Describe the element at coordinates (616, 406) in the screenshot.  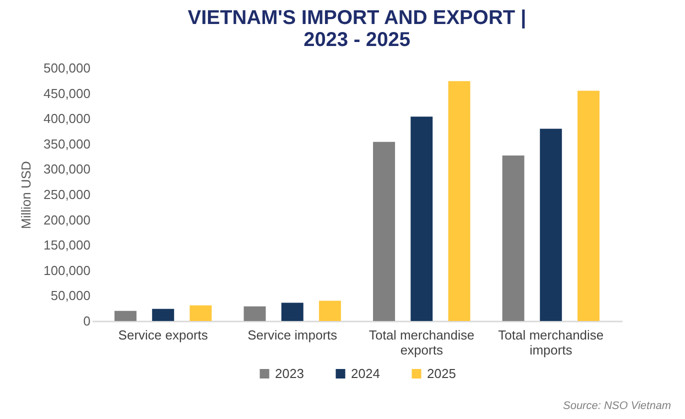
I see `source-note: Source: NSO Vietnam` at that location.